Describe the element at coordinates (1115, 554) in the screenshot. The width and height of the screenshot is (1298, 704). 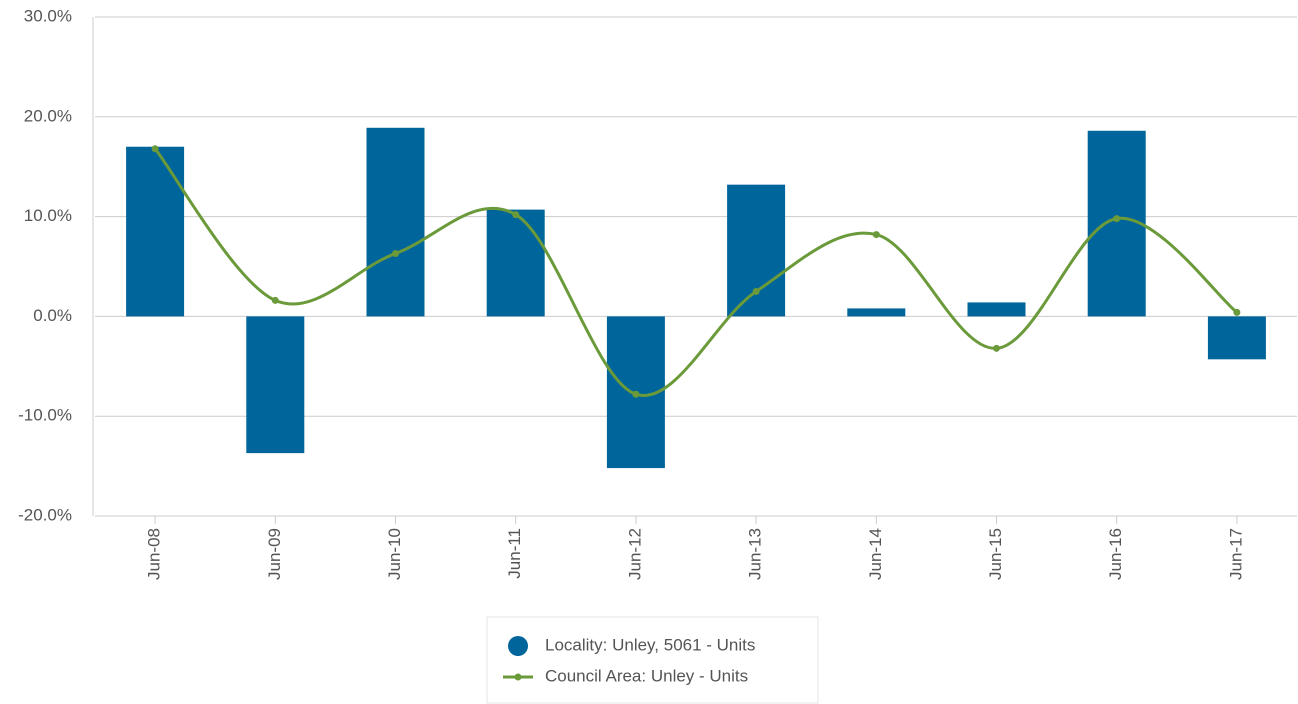
I see `x-tick-label: Jun-16` at that location.